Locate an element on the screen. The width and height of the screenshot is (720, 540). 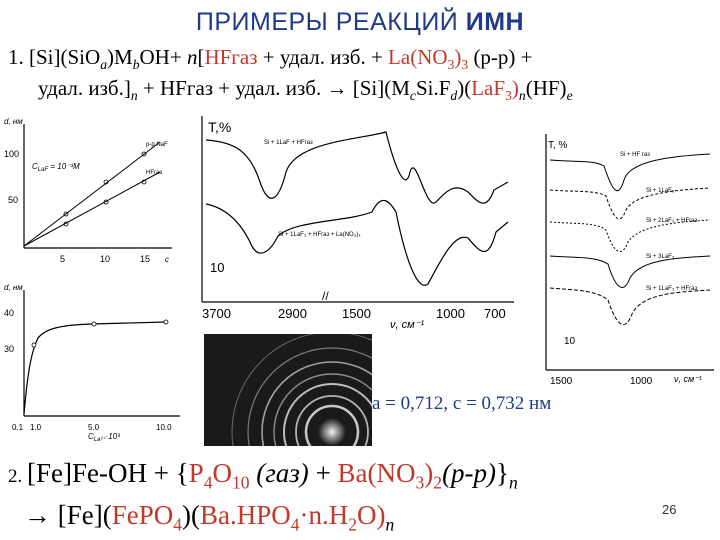
ir-1-xtick-700: 700 is located at coordinates (495, 313).